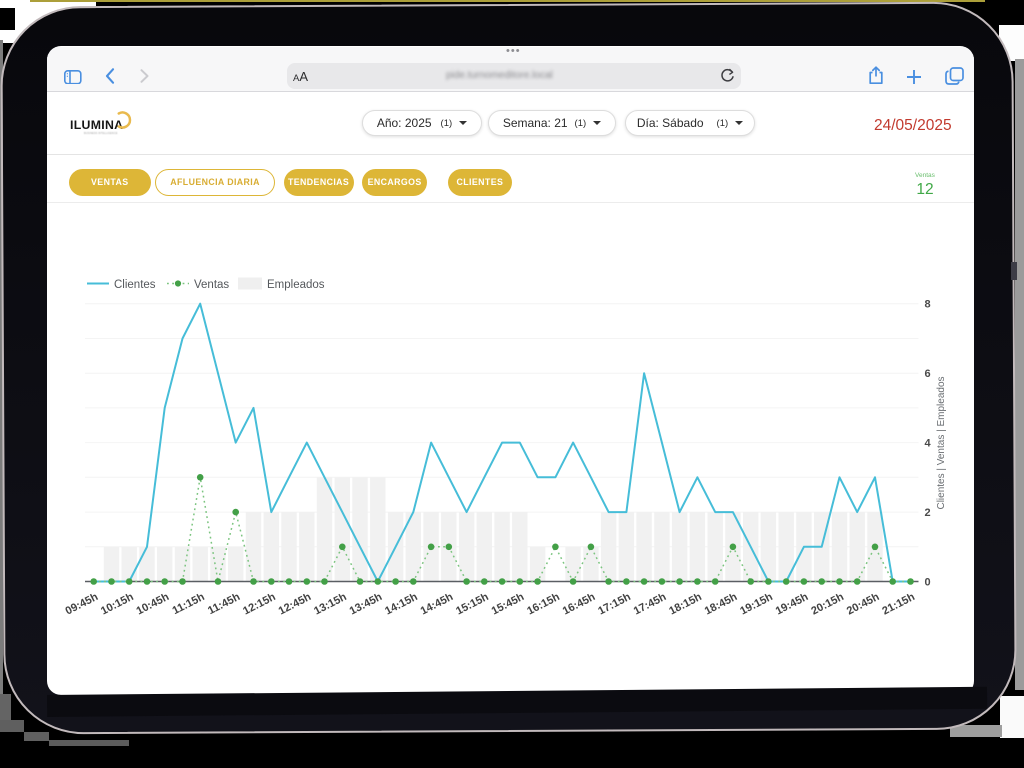 The width and height of the screenshot is (1024, 768). I want to click on svg-text: 20:15h, so click(827, 604).